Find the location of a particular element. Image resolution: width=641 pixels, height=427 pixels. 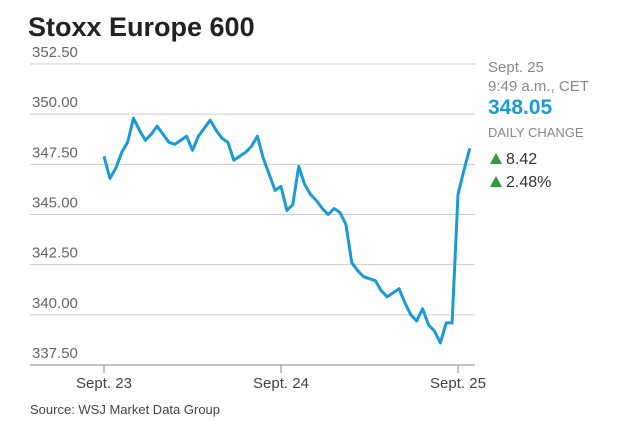

info-date: Sept. 25 is located at coordinates (516, 67).